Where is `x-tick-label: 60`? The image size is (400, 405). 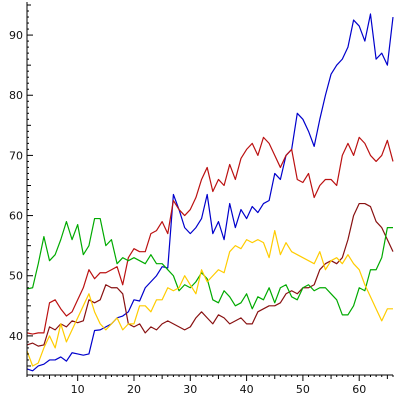
x-tick-label: 60 is located at coordinates (359, 389).